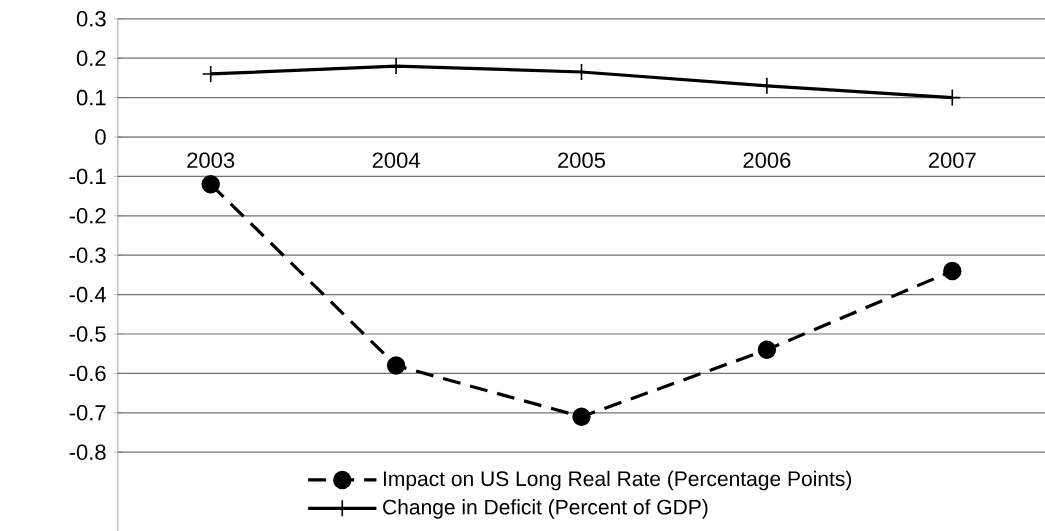 The height and width of the screenshot is (531, 1045). What do you see at coordinates (211, 160) in the screenshot?
I see `x-tick-label: 2003` at bounding box center [211, 160].